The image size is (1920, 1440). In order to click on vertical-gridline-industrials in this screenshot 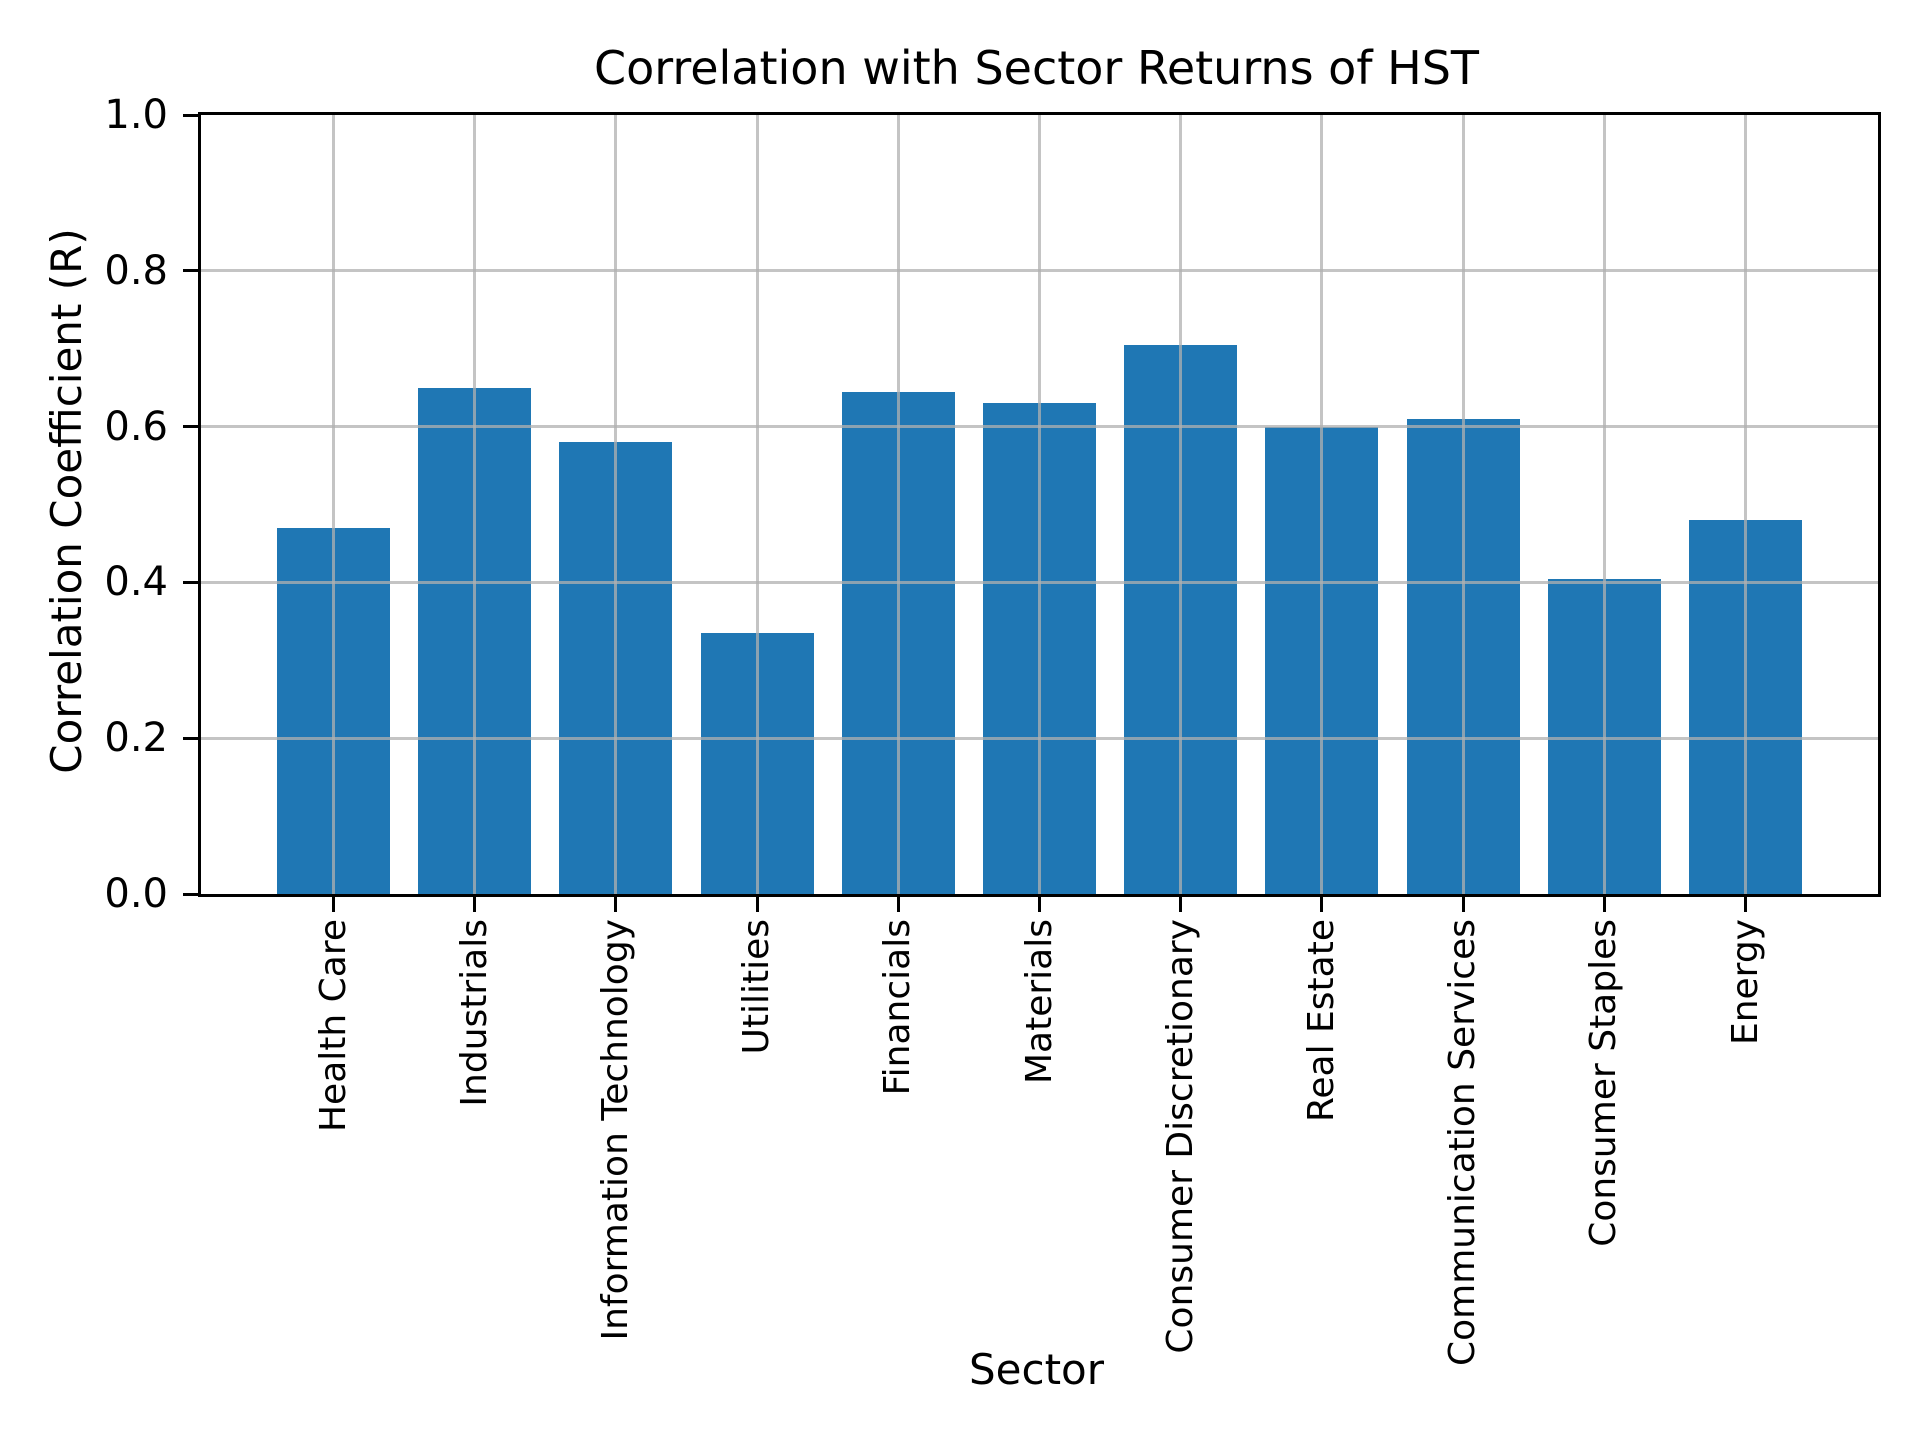, I will do `click(475, 504)`.